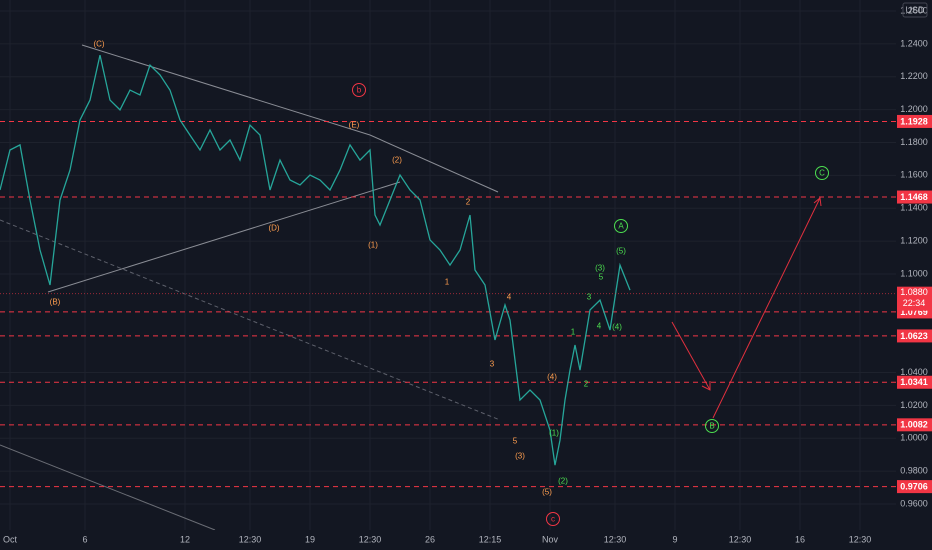 The width and height of the screenshot is (932, 550). I want to click on wave-label: C, so click(822, 173).